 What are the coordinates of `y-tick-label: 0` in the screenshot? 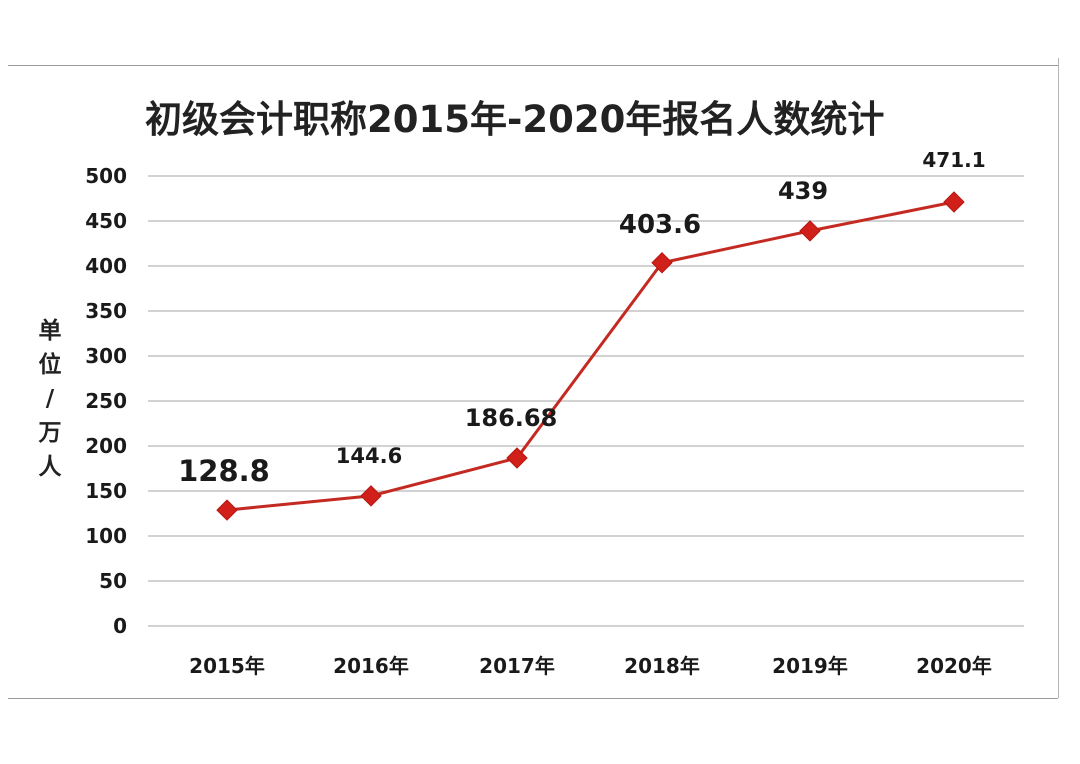 It's located at (120, 626).